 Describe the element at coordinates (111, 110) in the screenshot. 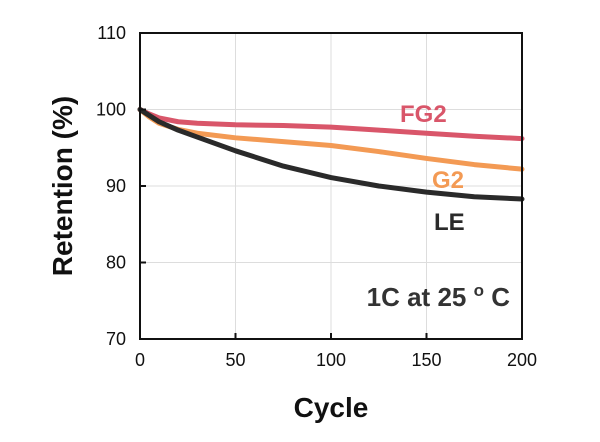

I see `y-tick-label: 100` at that location.